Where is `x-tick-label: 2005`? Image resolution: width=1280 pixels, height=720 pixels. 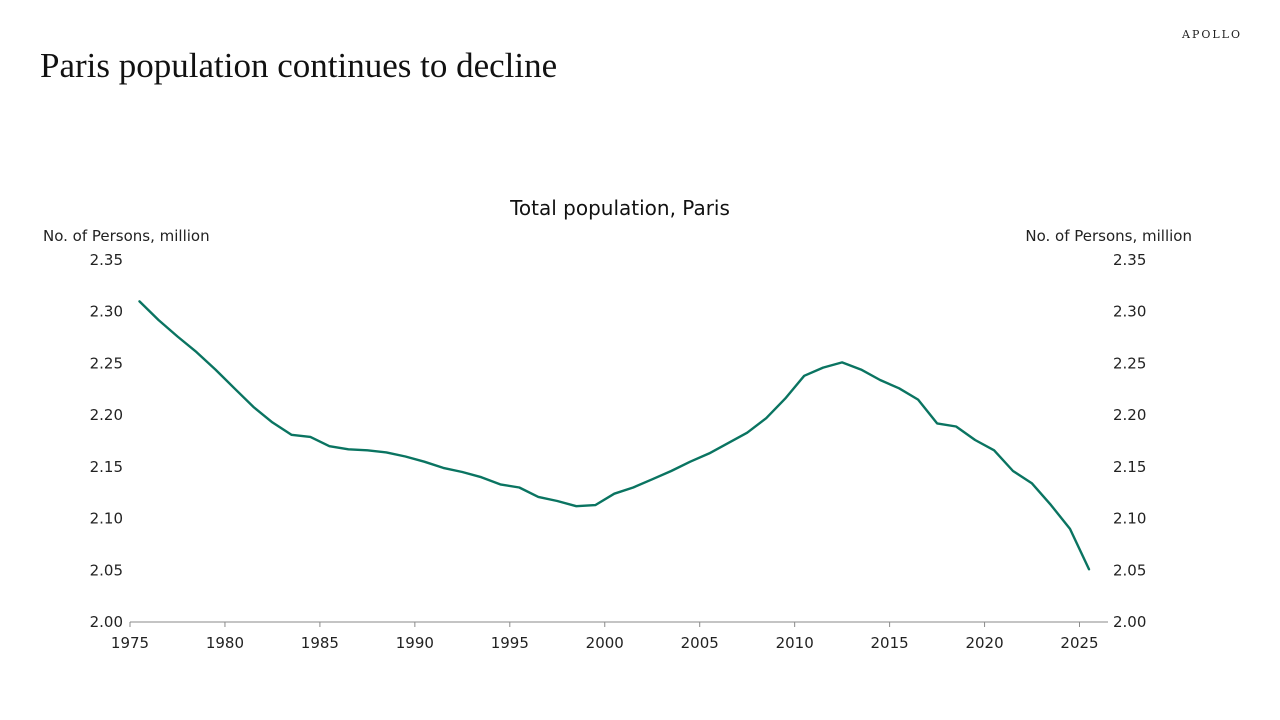 x-tick-label: 2005 is located at coordinates (700, 643).